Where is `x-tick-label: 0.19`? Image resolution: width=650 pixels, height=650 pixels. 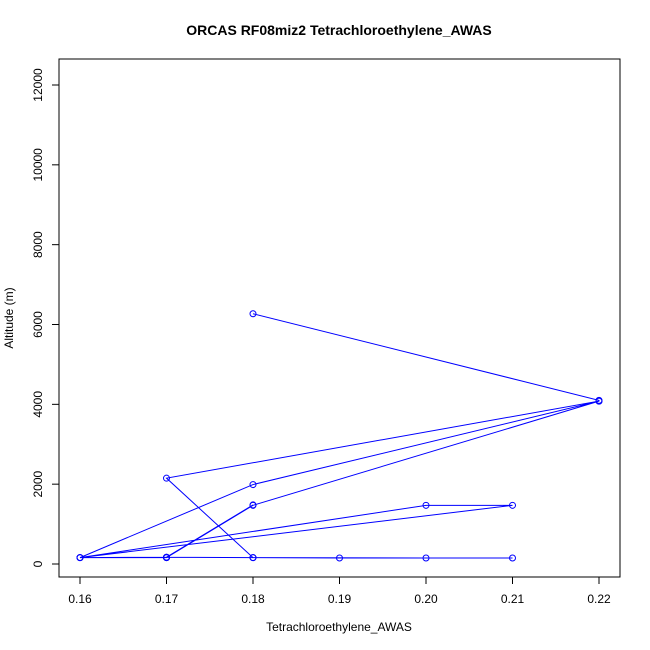 x-tick-label: 0.19 is located at coordinates (340, 599).